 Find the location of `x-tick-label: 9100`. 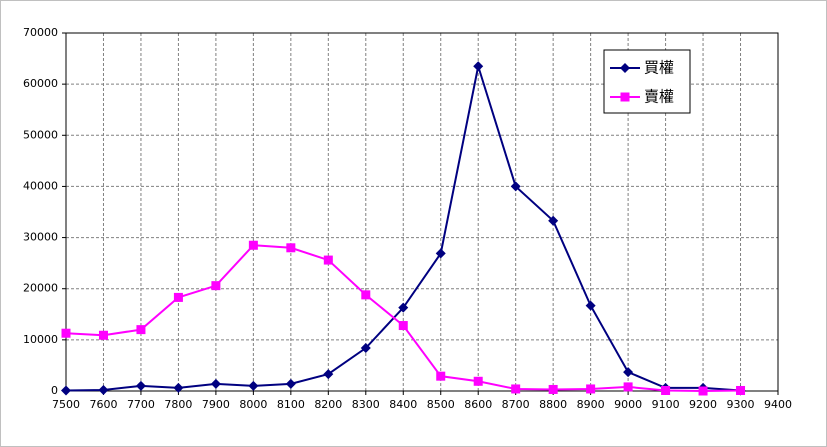

x-tick-label: 9100 is located at coordinates (666, 404).